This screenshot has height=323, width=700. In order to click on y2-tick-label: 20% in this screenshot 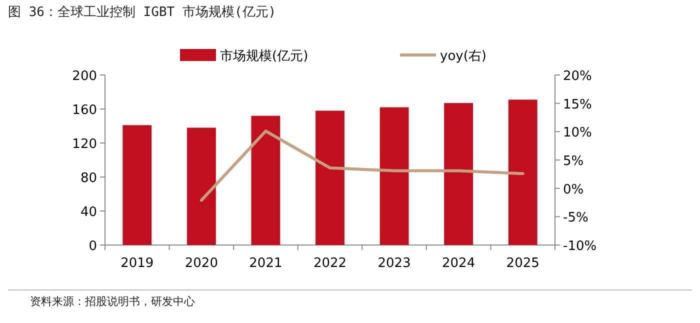, I will do `click(577, 76)`.